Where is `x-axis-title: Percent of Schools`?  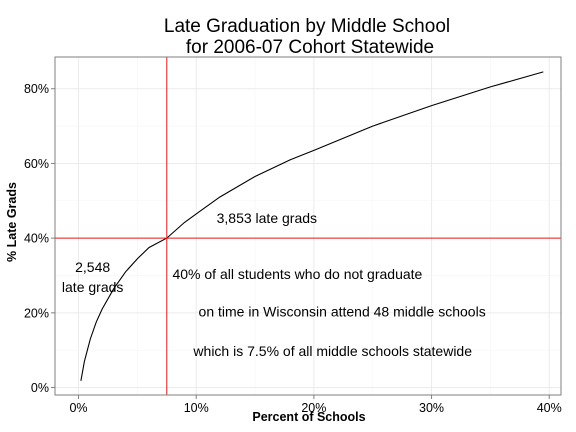 x-axis-title: Percent of Schools is located at coordinates (308, 417).